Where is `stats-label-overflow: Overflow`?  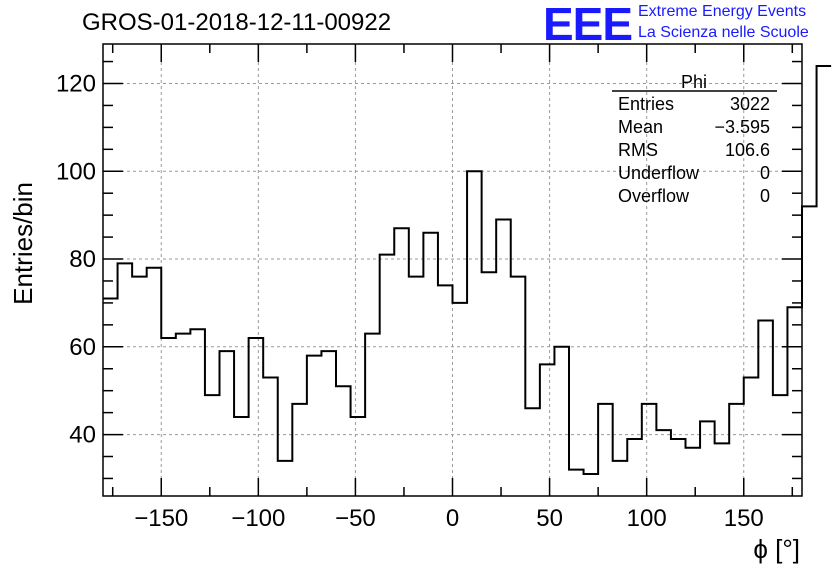
stats-label-overflow: Overflow is located at coordinates (654, 196).